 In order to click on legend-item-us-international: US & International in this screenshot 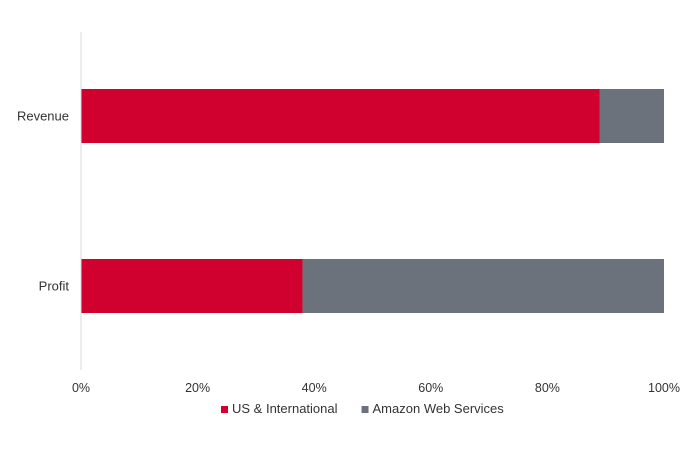, I will do `click(279, 408)`.